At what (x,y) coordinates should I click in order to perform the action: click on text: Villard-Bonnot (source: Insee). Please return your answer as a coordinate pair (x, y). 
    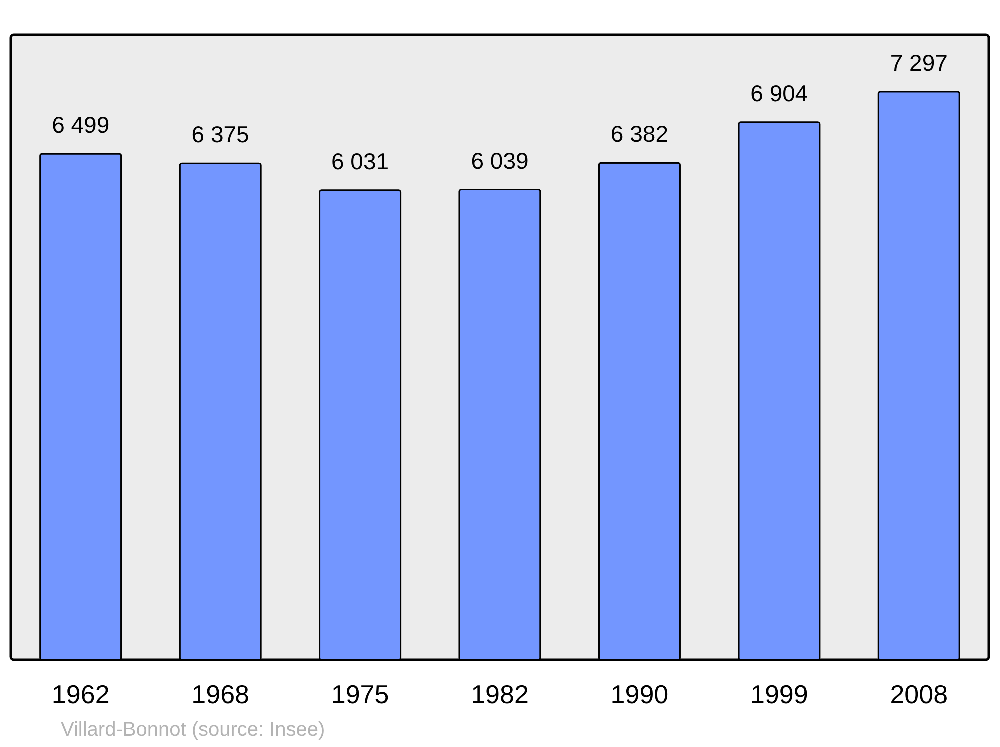
    Looking at the image, I should click on (193, 730).